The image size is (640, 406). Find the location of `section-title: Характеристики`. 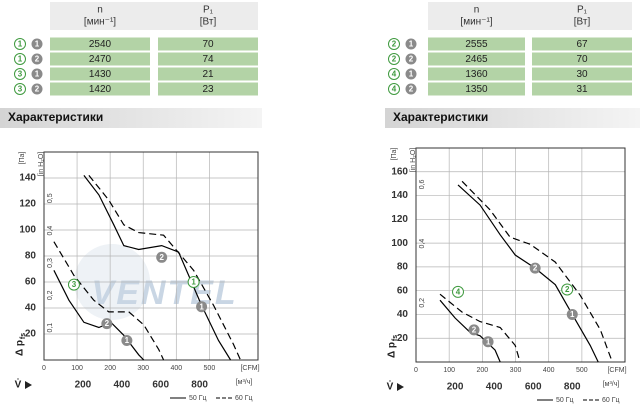

section-title: Характеристики is located at coordinates (55, 117).